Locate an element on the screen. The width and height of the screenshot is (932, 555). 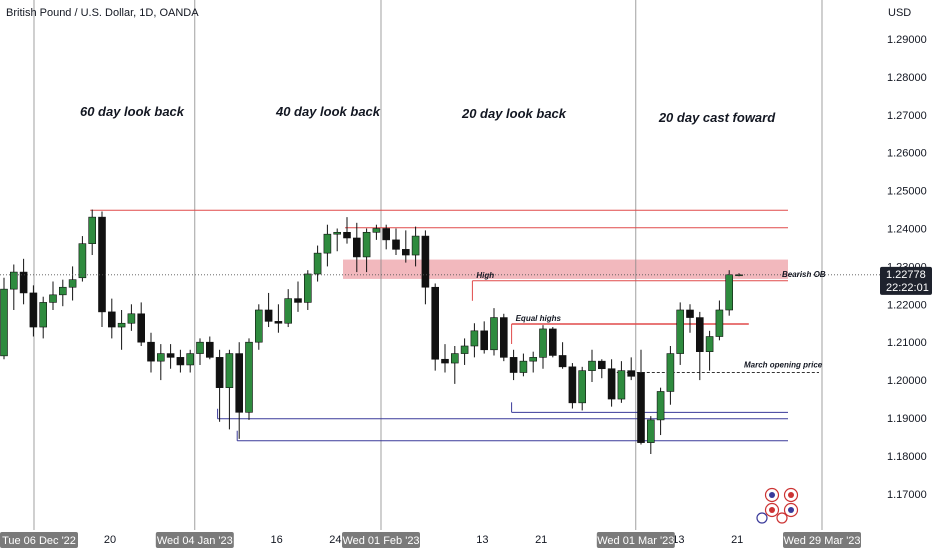
price-tick-label: 1.22000 is located at coordinates (907, 305).